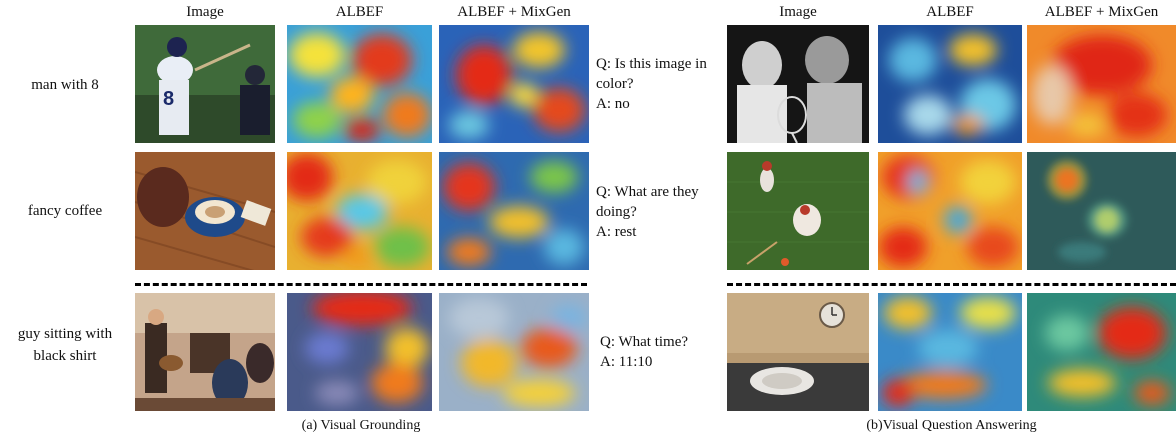 The image size is (1176, 438). Describe the element at coordinates (168, 99) in the screenshot. I see `svg-text: 8` at that location.